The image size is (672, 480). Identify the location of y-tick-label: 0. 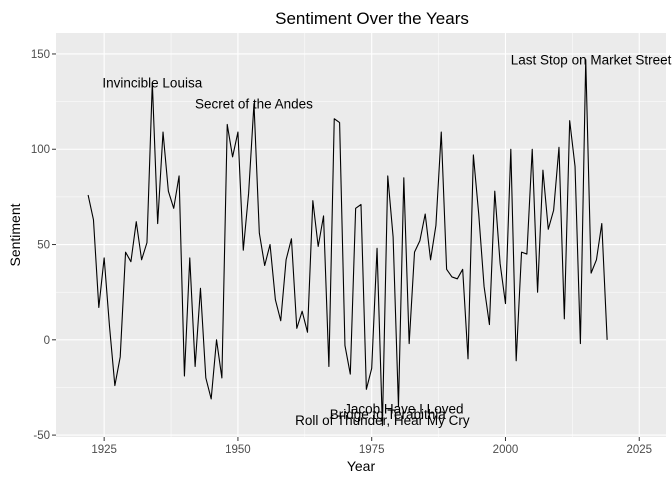
(47, 341).